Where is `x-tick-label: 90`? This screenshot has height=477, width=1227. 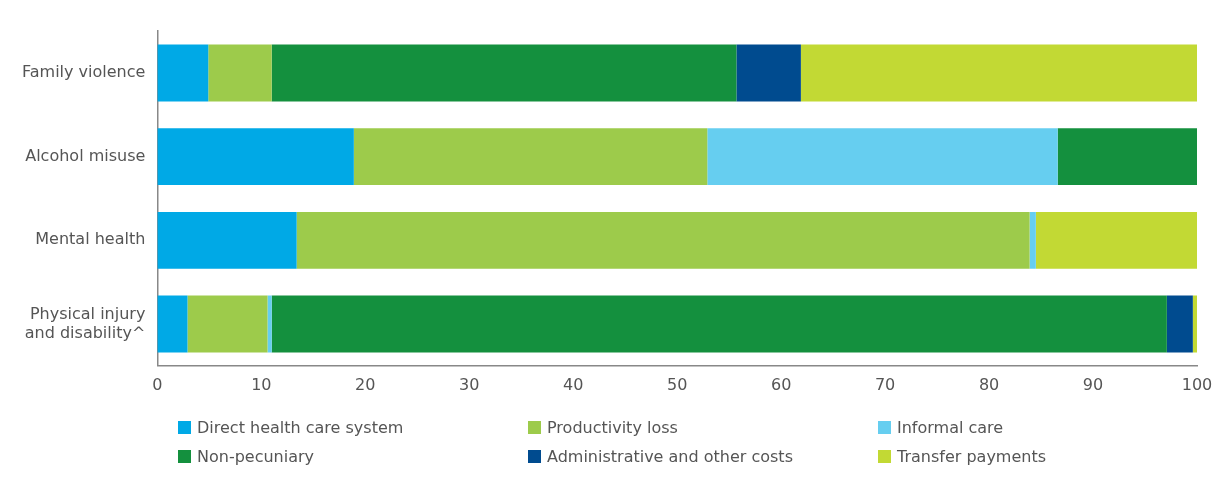
x-tick-label: 90 is located at coordinates (1093, 384).